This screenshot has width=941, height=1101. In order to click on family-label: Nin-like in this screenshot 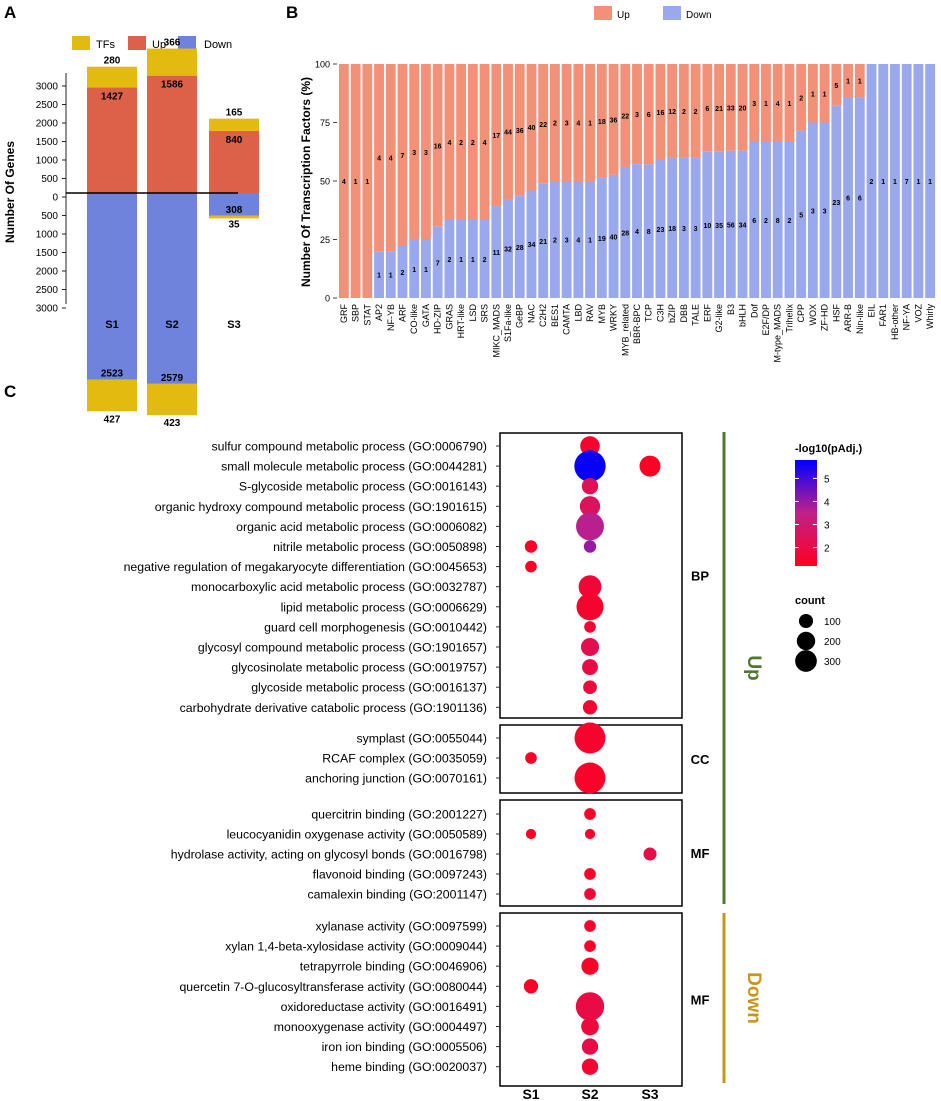, I will do `click(860, 319)`.